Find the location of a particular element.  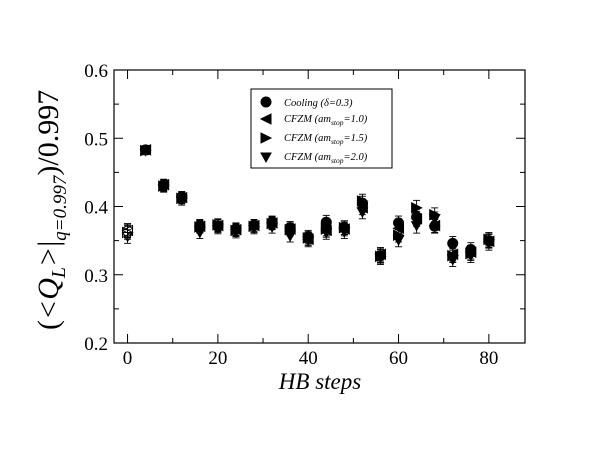

y-tick-label: 0.3 is located at coordinates (96, 276).